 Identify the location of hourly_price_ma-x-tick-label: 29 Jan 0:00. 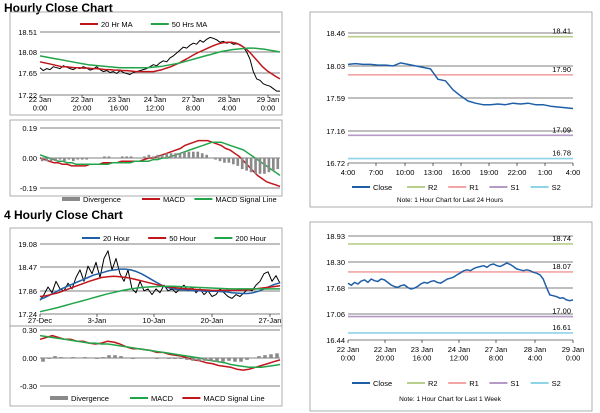
(268, 104).